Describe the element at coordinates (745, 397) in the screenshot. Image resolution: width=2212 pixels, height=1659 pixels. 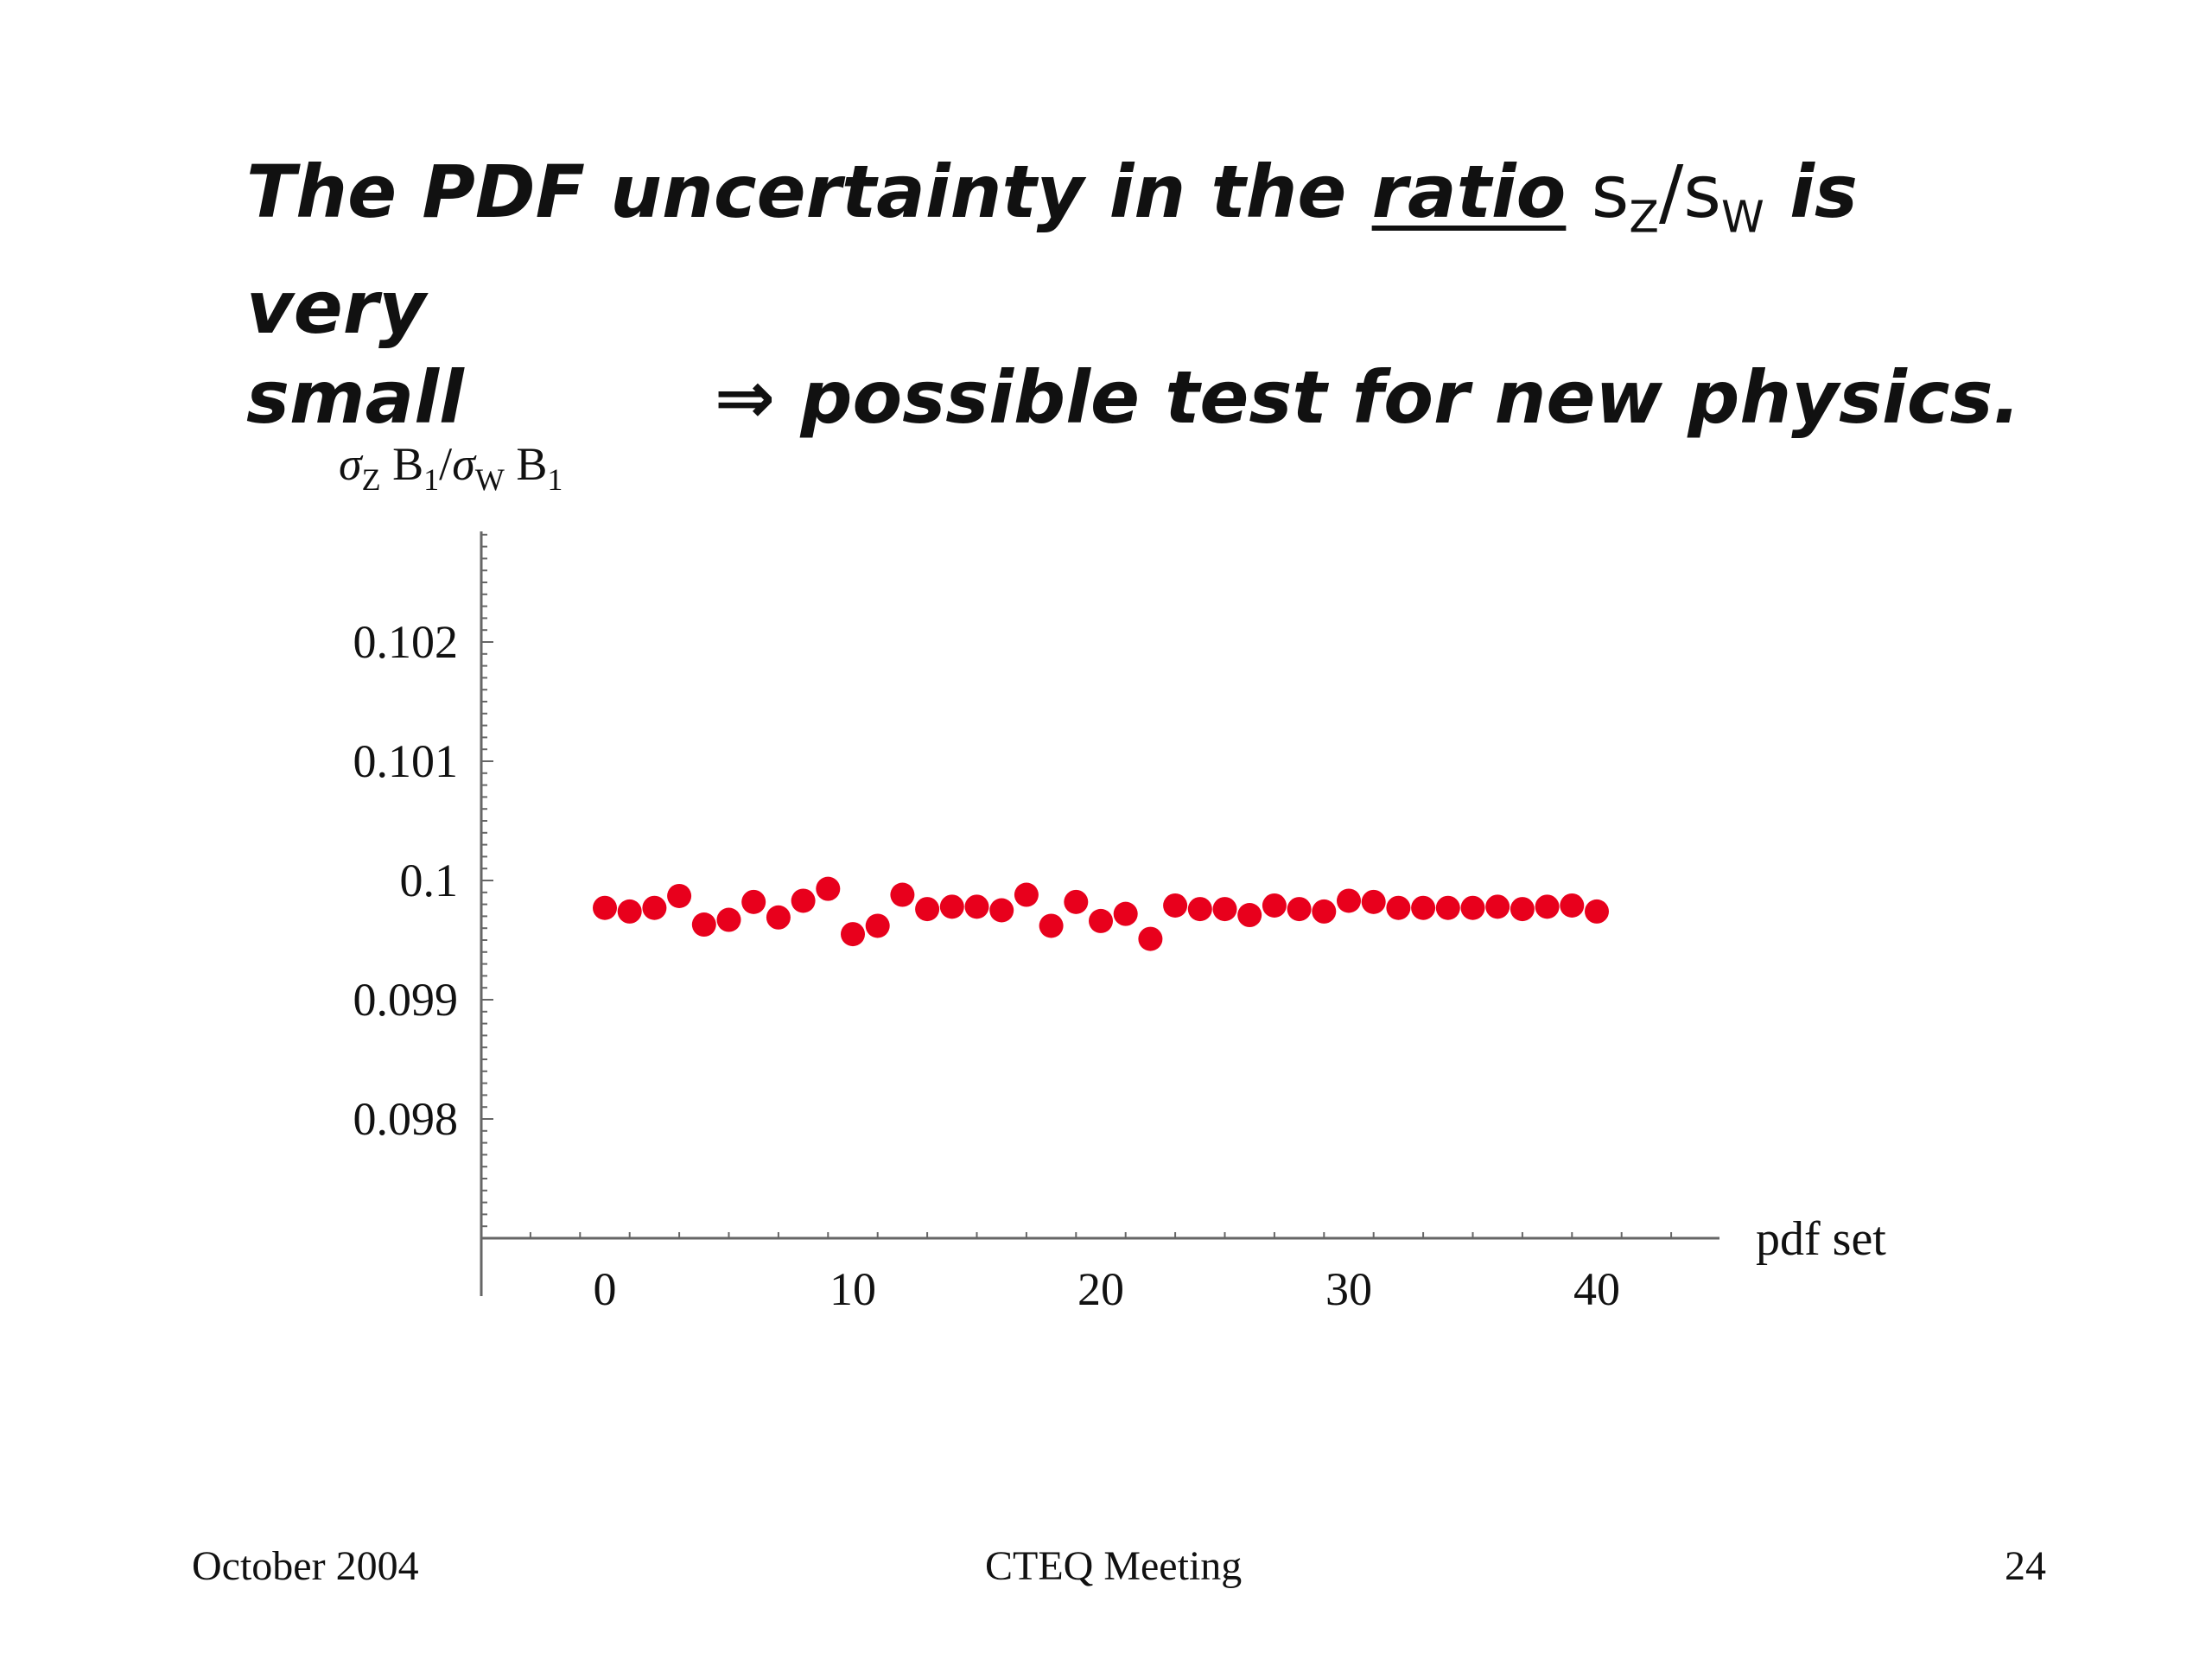
I see `implies-arrow-icon: ⇒` at that location.